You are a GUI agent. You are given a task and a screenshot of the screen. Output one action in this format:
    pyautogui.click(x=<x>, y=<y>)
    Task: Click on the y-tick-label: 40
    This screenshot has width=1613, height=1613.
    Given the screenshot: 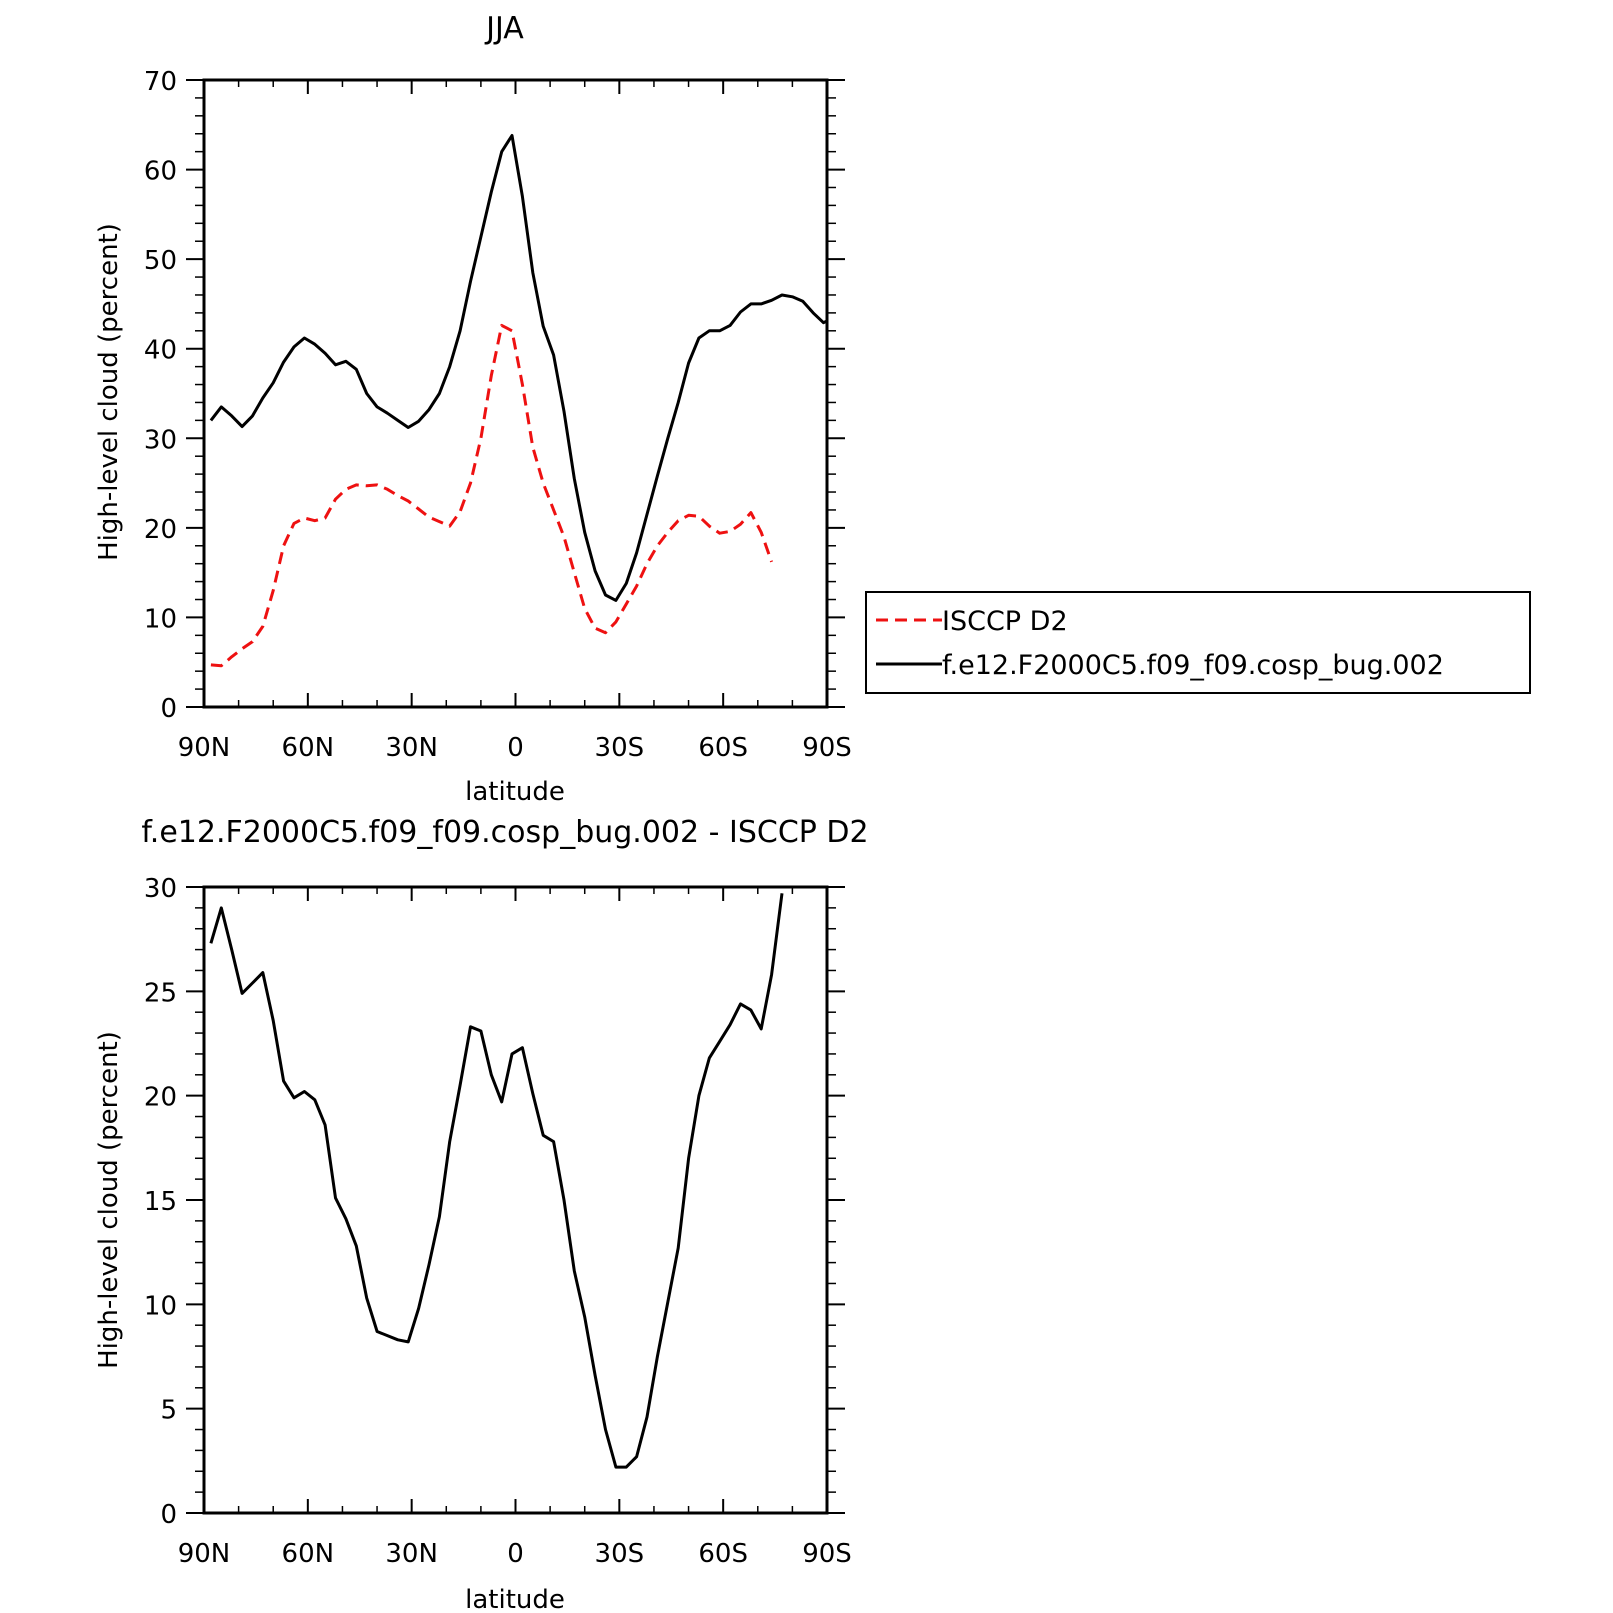 What is the action you would take?
    pyautogui.click(x=160, y=351)
    